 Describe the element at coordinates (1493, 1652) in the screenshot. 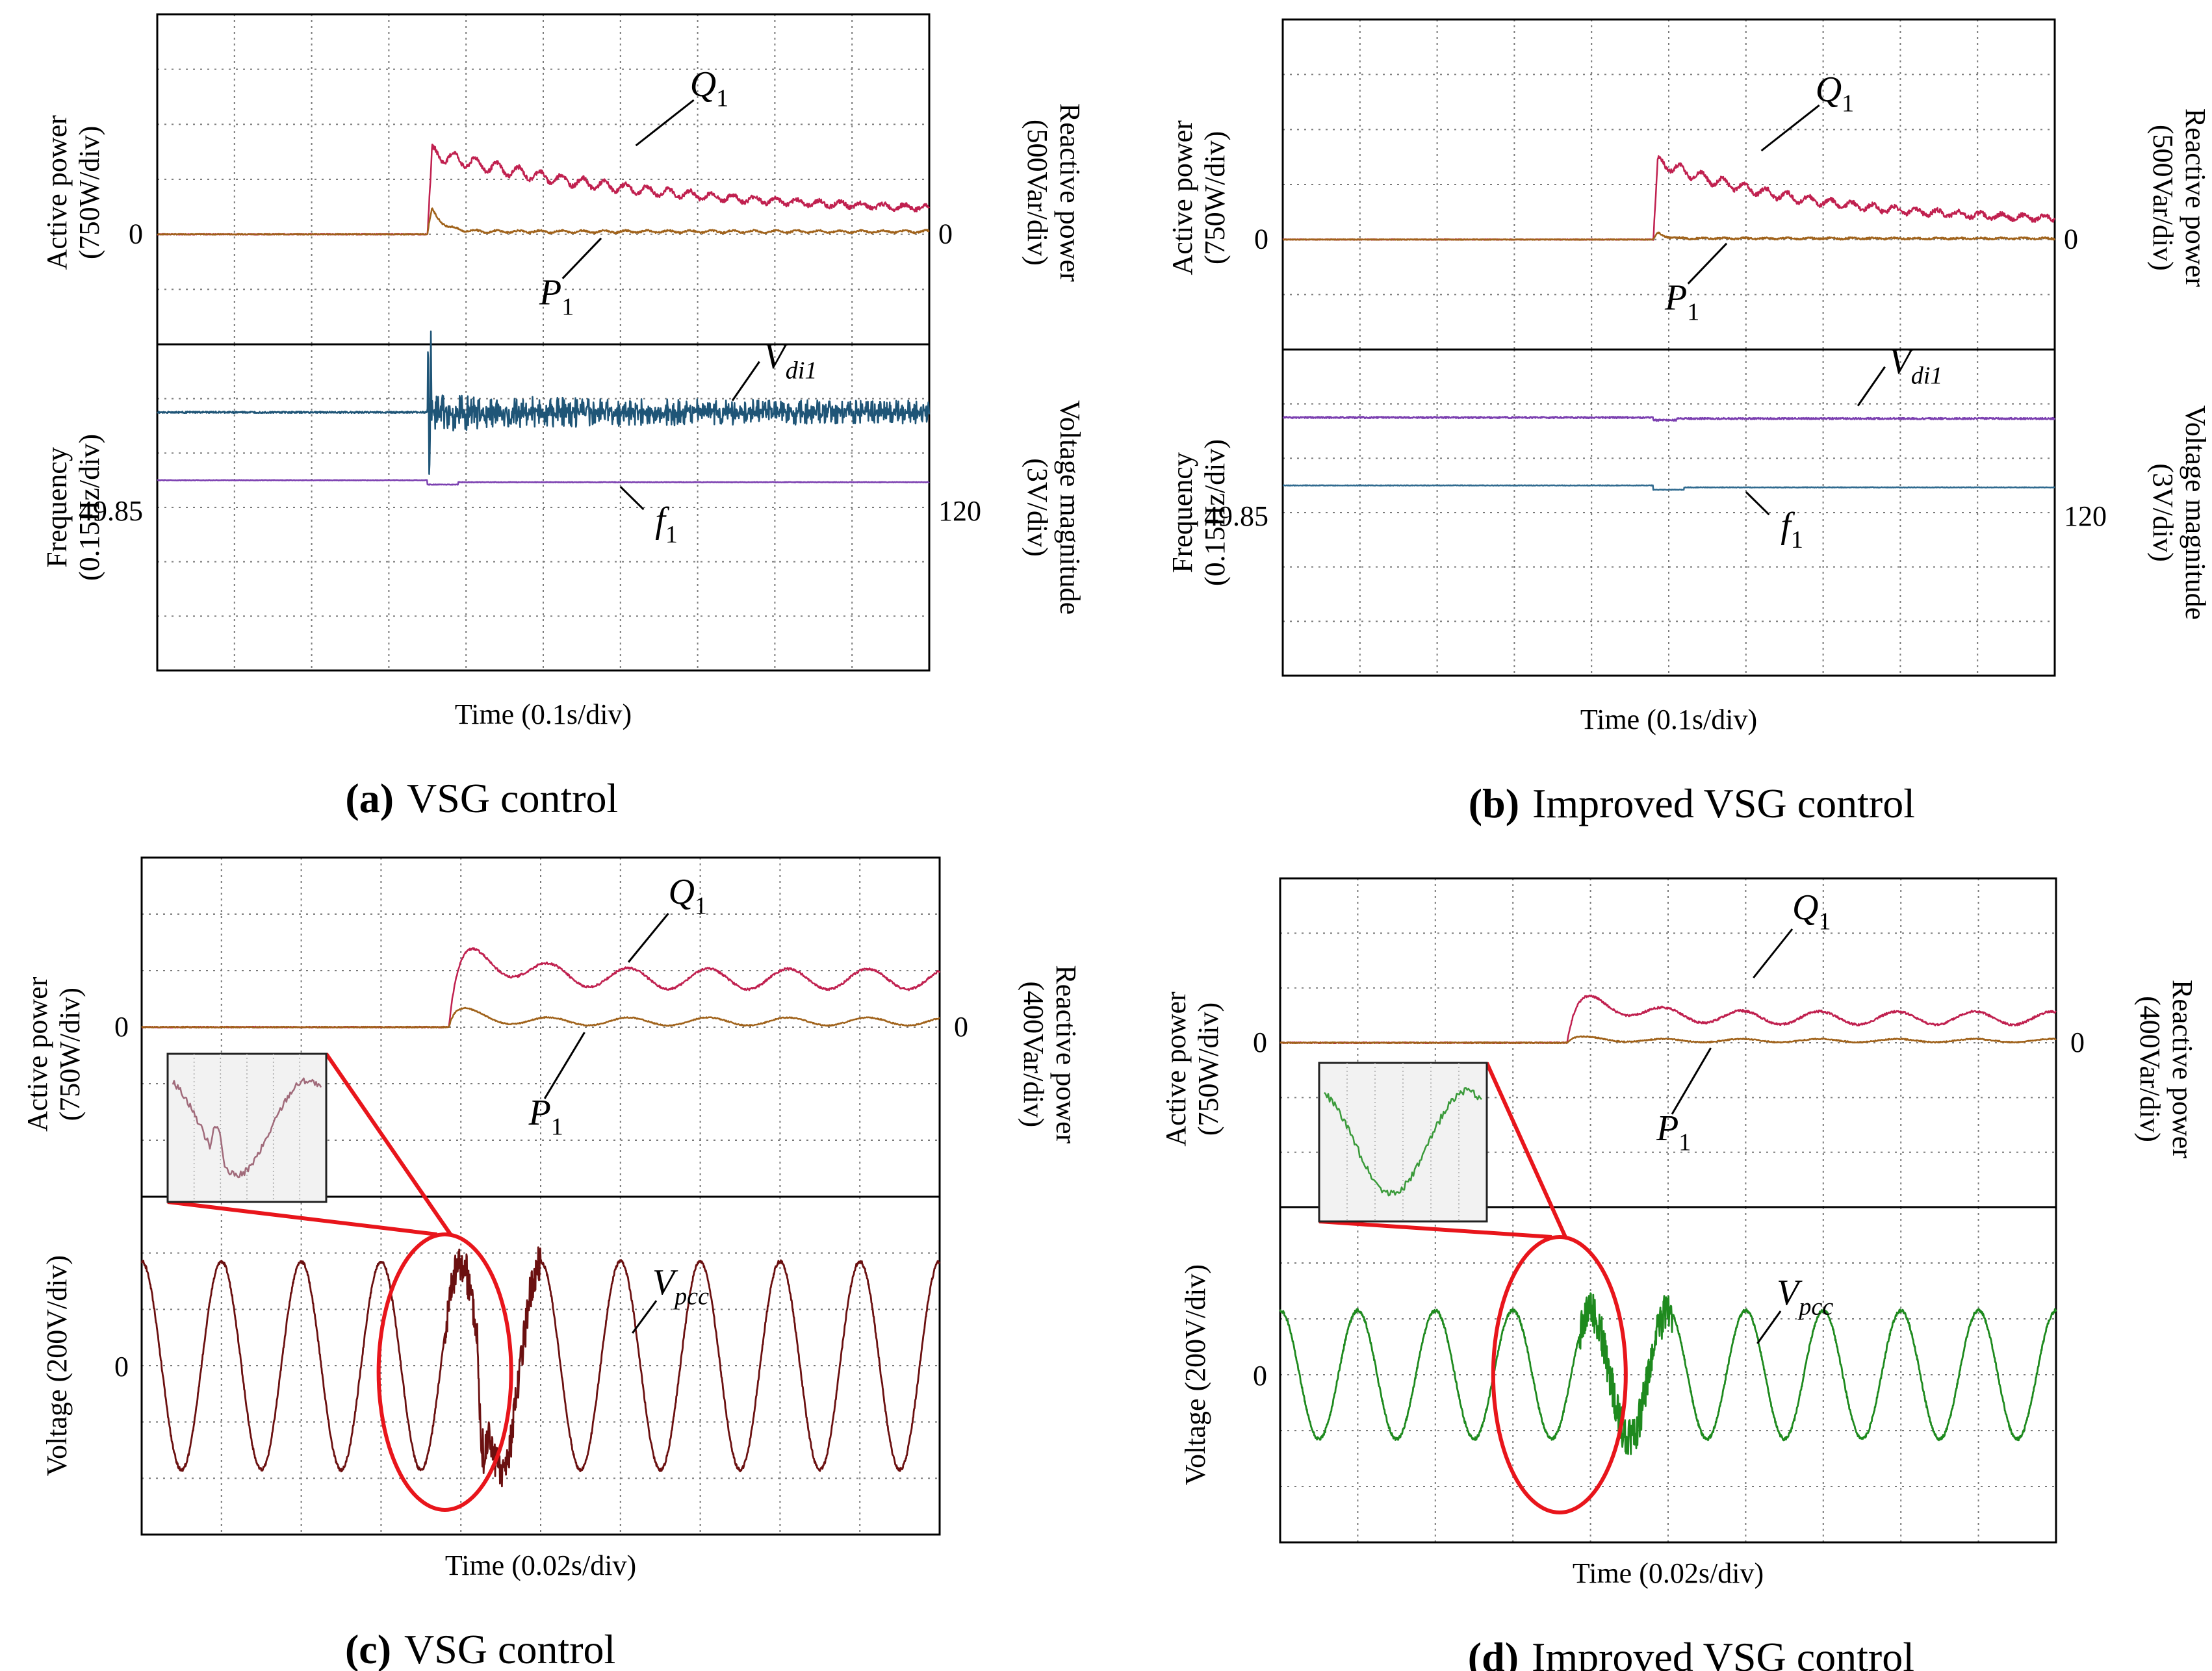

I see `caption-letter: (d)` at that location.